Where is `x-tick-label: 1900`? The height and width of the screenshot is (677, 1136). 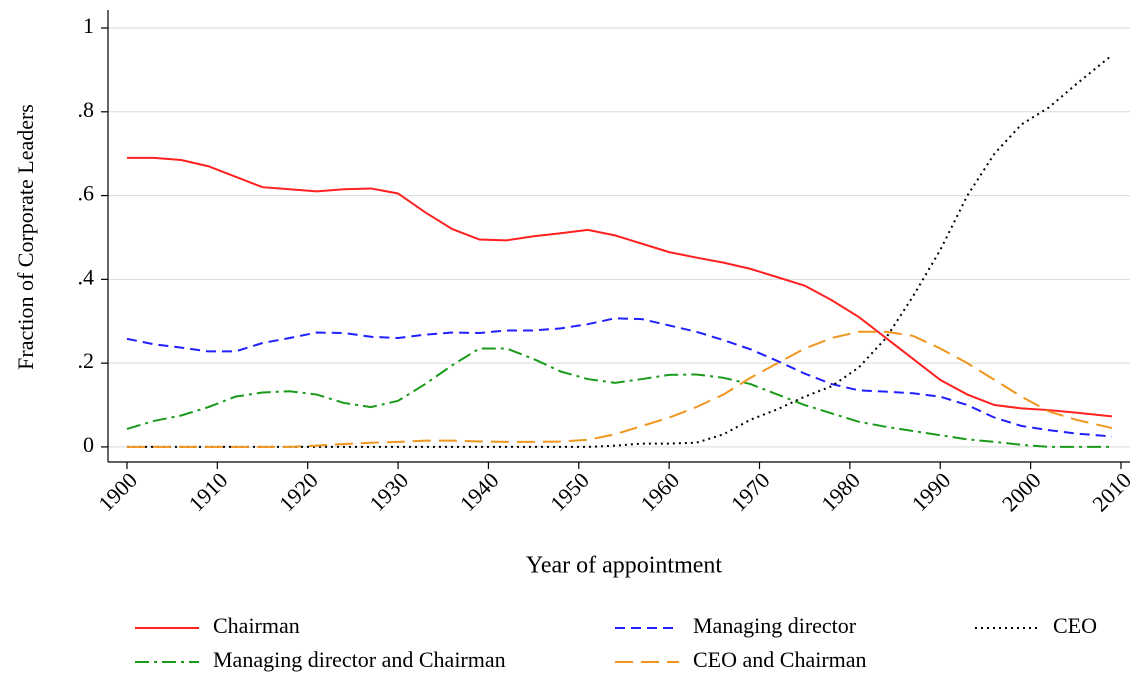
x-tick-label: 1900 is located at coordinates (117, 491).